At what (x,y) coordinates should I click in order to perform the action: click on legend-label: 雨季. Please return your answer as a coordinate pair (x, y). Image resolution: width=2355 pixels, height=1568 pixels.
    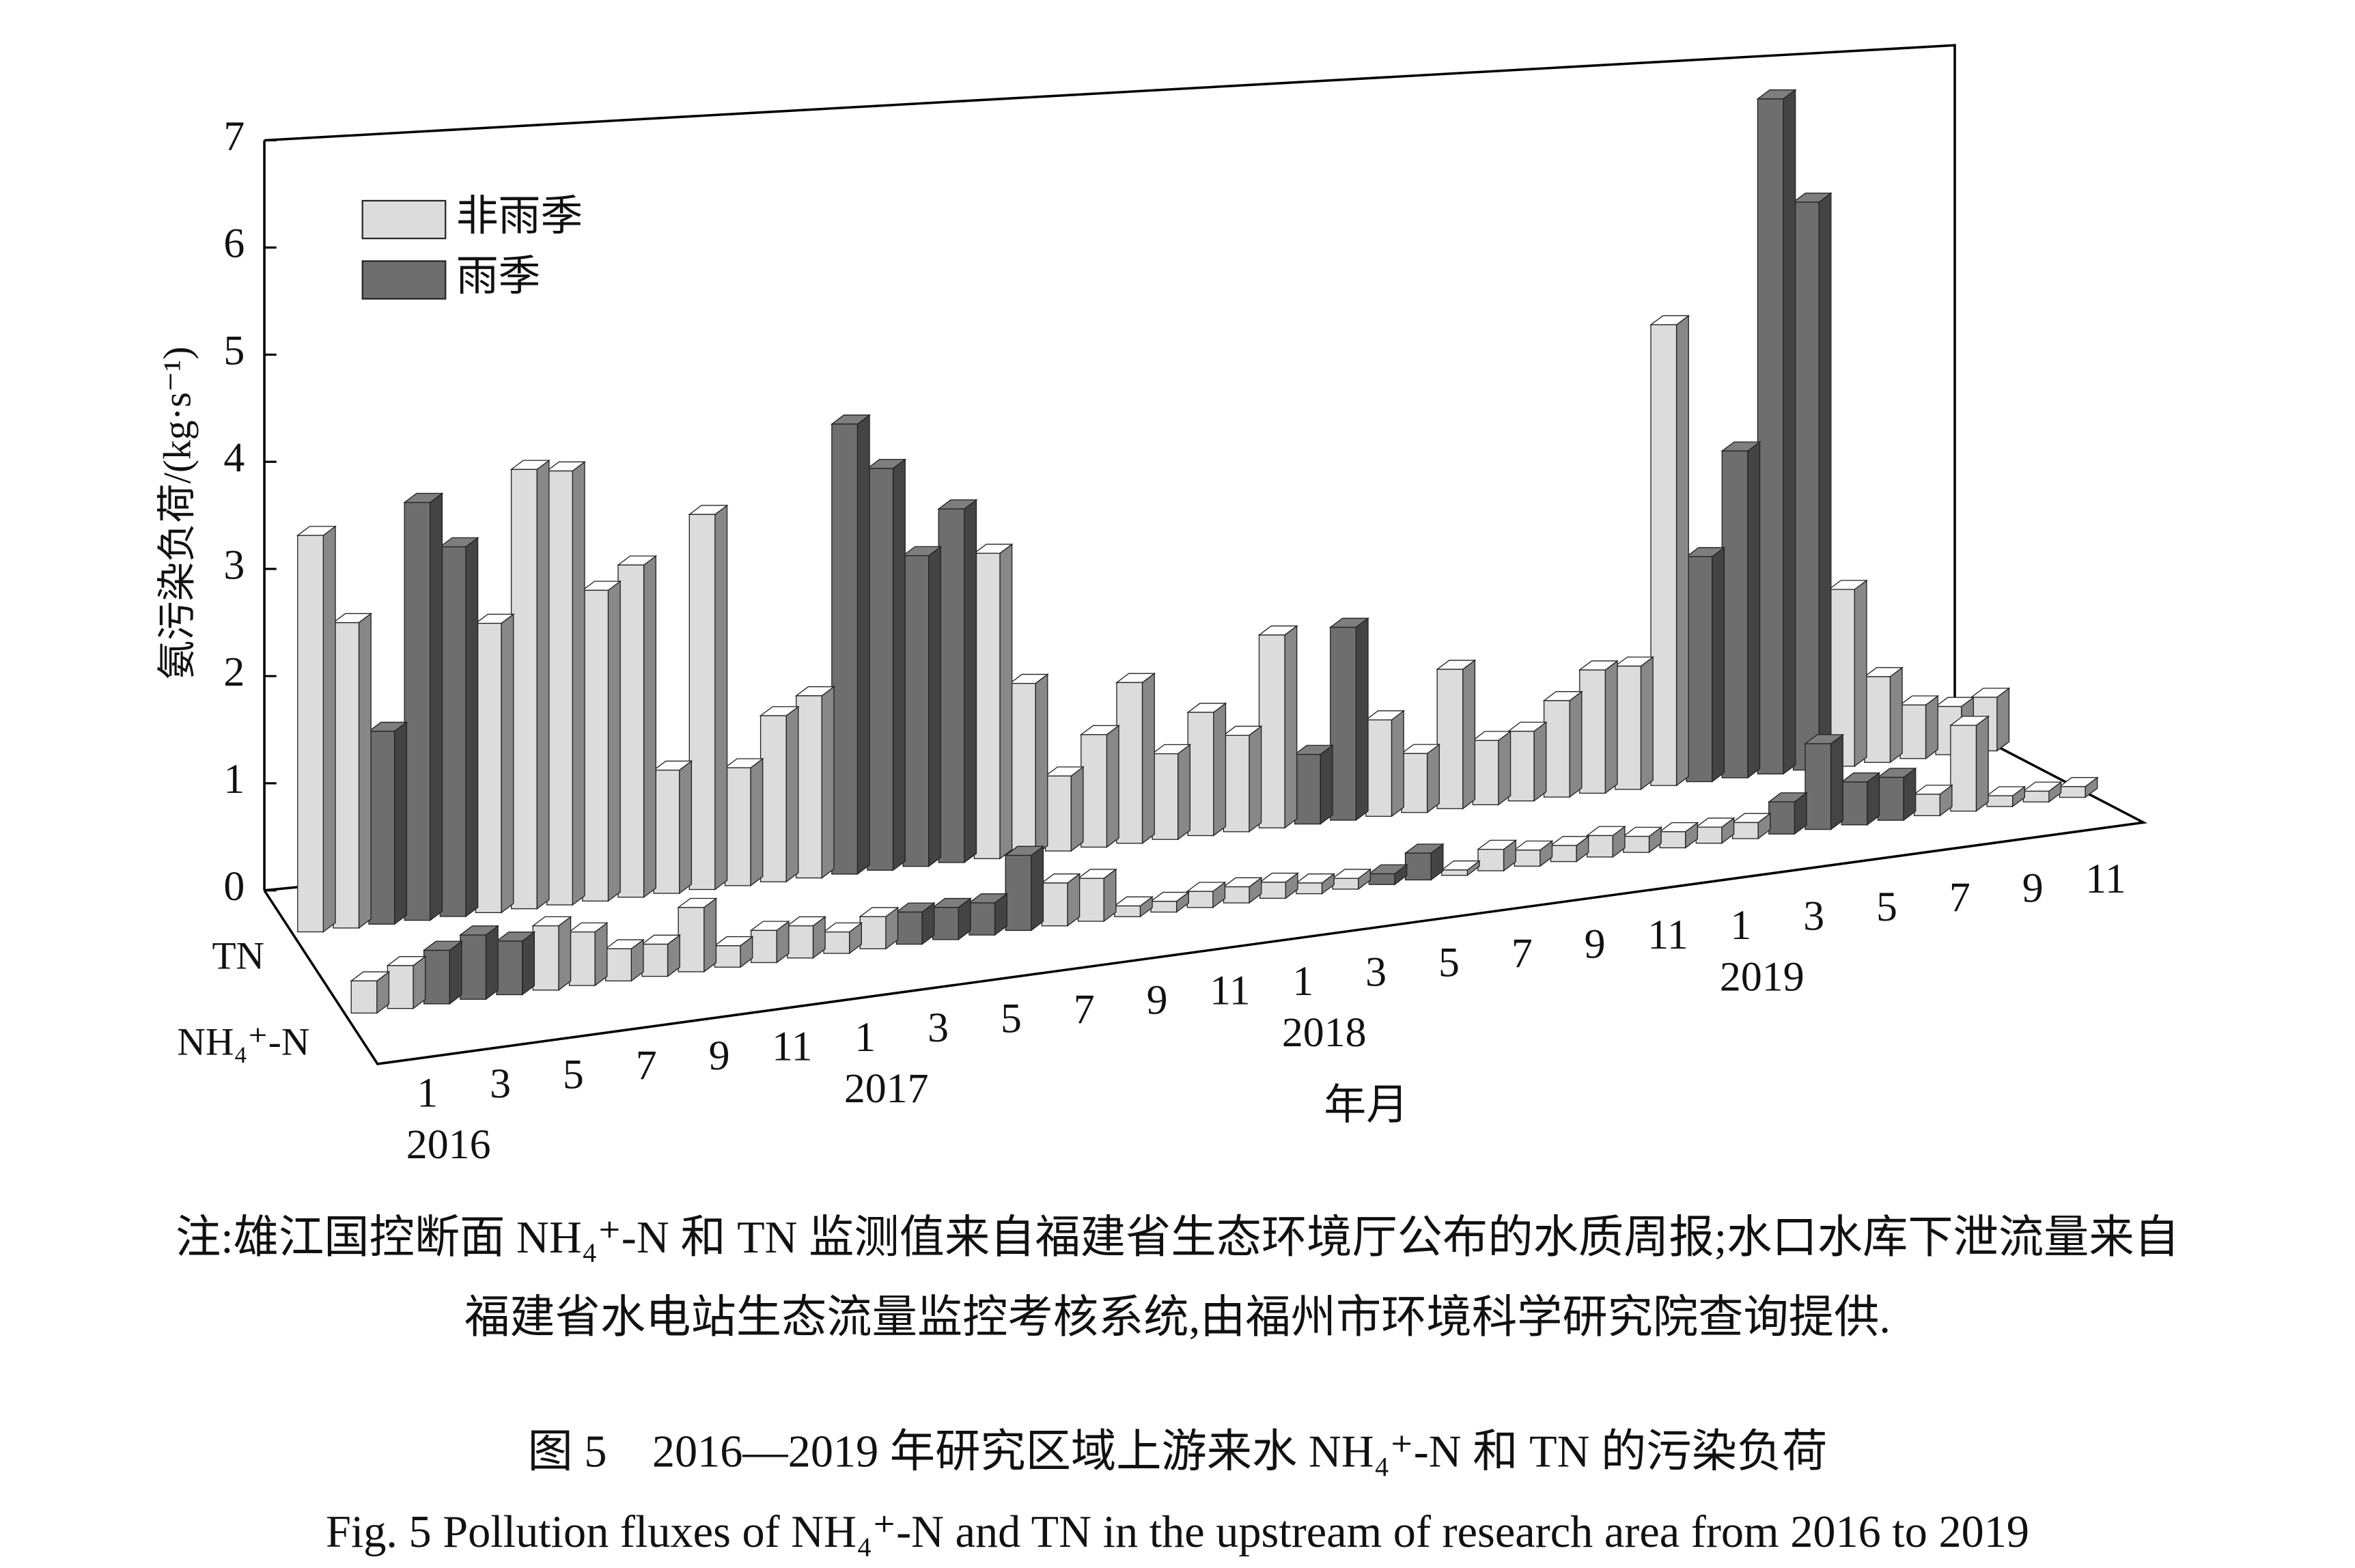
    Looking at the image, I should click on (498, 276).